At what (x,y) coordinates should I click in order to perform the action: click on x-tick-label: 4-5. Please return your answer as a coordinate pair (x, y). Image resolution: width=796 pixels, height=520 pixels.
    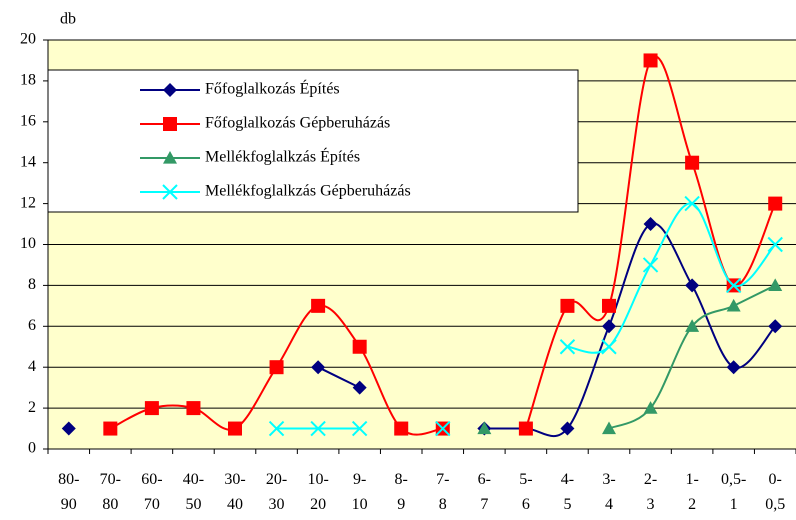
    Looking at the image, I should click on (567, 492).